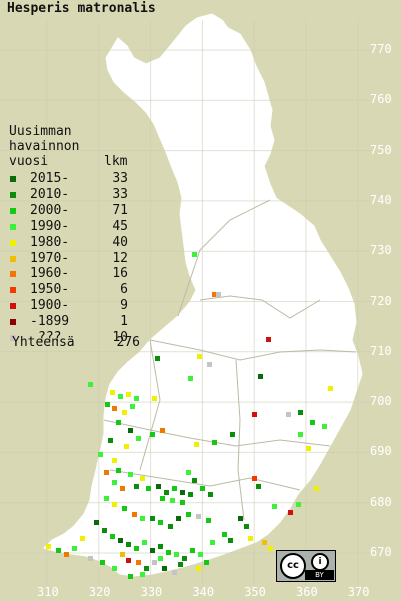 This screenshot has height=601, width=401. Describe the element at coordinates (76, 342) in the screenshot. I see `legend-total: Yhteensä 276` at that location.